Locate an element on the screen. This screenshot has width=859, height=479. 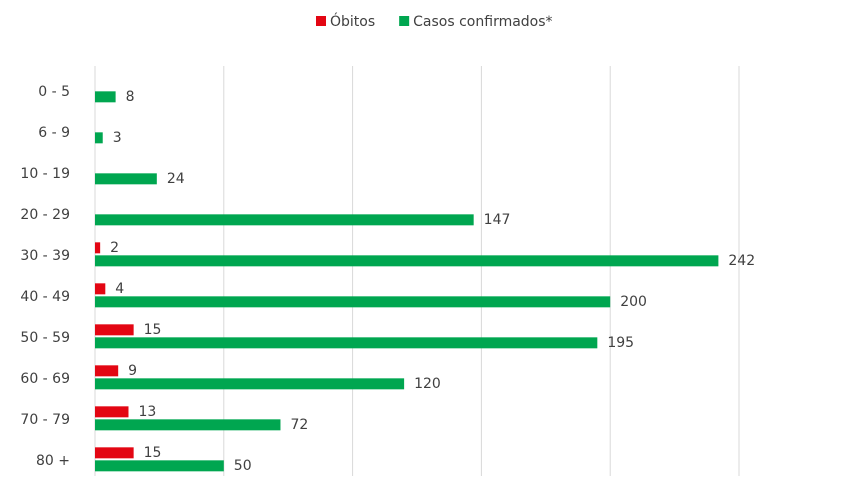
legend-label: Casos confirmados* is located at coordinates (482, 22).